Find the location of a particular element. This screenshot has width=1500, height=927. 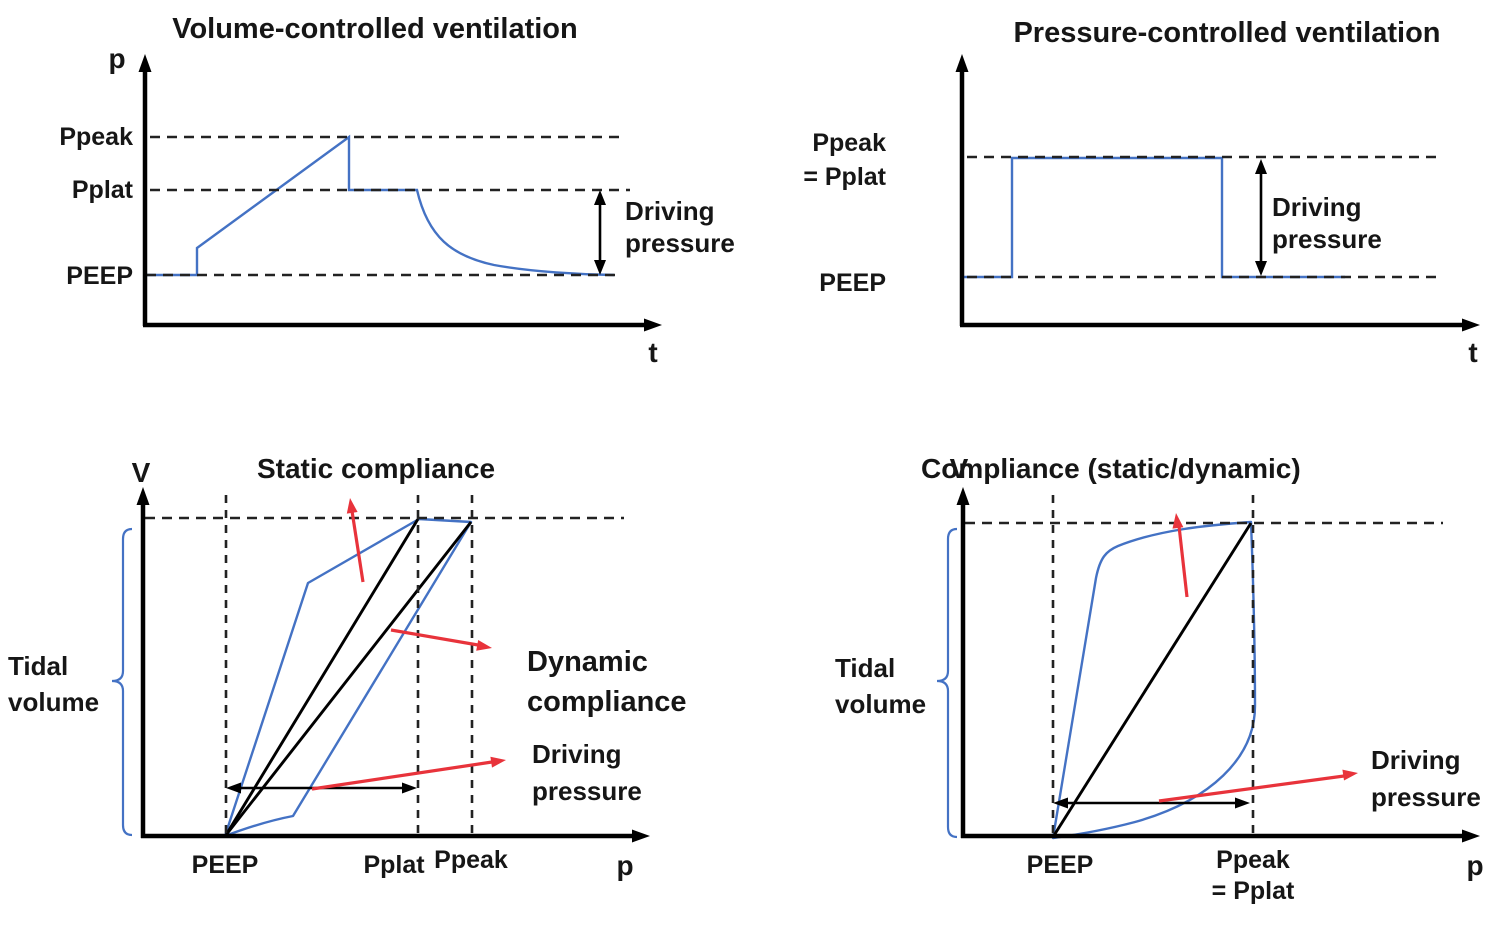

pcv-tidal-volume-label-line2: volume is located at coordinates (881, 704).